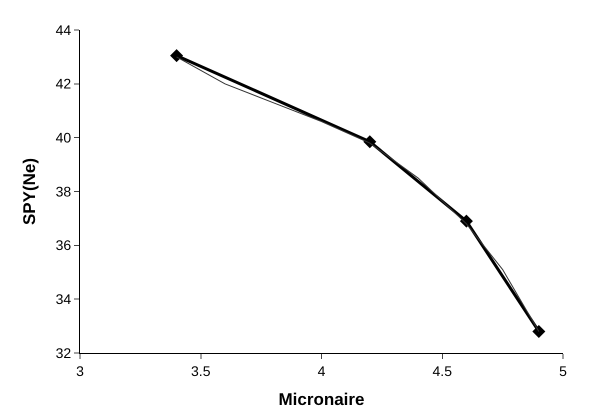  Describe the element at coordinates (321, 400) in the screenshot. I see `x-axis-title: Micronaire` at that location.